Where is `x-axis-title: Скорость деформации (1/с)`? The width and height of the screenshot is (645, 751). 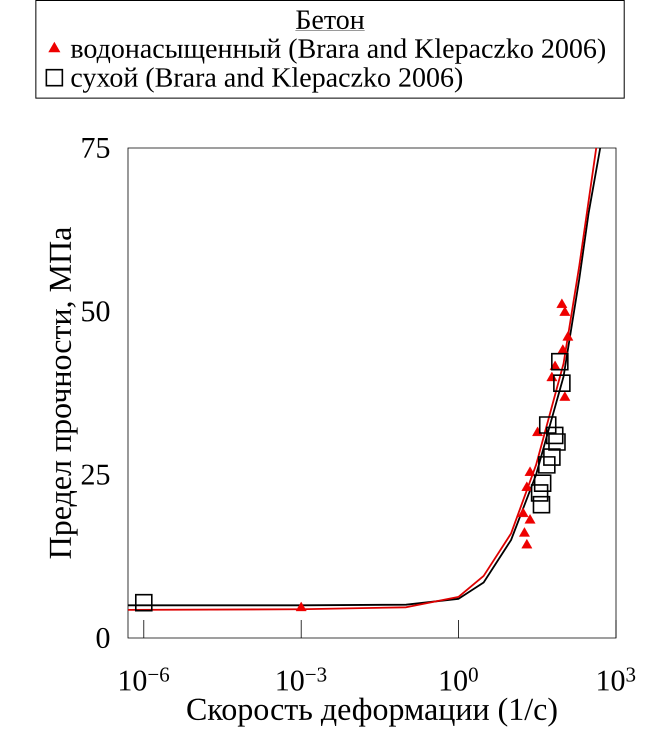
x-axis-title: Скорость деформации (1/с) is located at coordinates (372, 712).